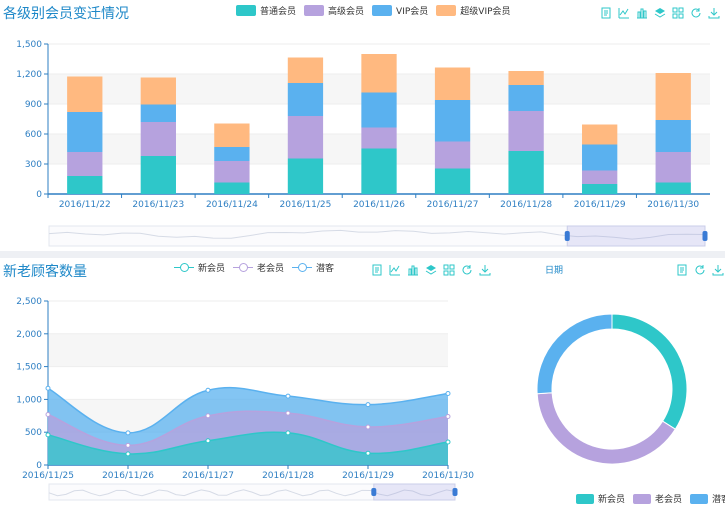 This screenshot has height=505, width=725. Describe the element at coordinates (232, 205) in the screenshot. I see `x-tick-label: 2016/11/24` at that location.